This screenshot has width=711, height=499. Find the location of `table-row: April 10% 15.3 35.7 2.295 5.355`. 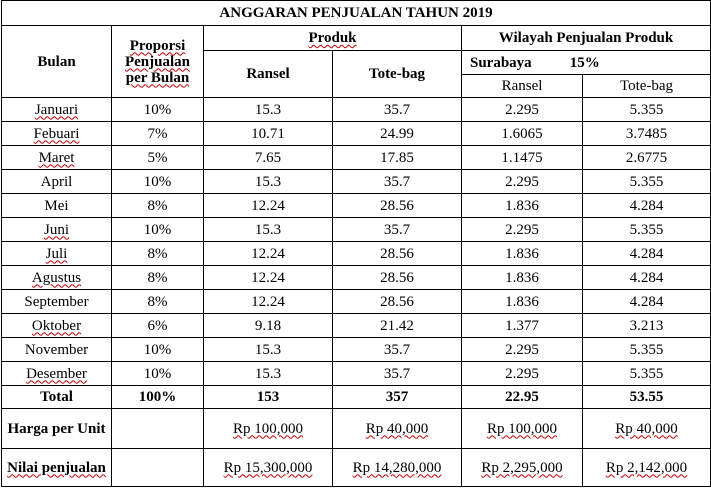

table-row: April 10% 15.3 35.7 2.295 5.355 is located at coordinates (356, 181).